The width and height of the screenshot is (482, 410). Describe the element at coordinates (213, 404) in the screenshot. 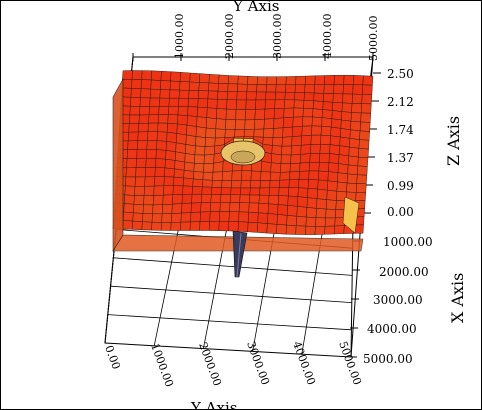

I see `y-axis-title-bottom: Y Axis` at that location.